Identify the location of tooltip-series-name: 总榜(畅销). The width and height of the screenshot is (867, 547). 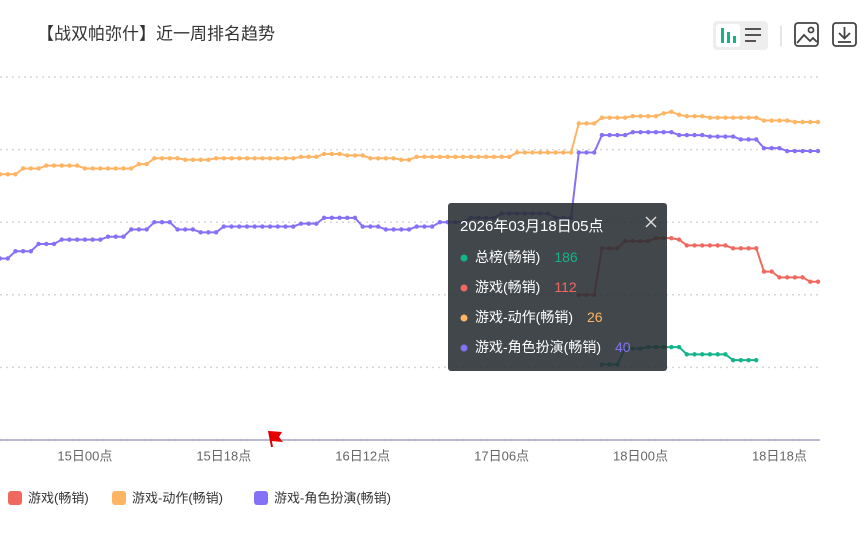
(507, 257).